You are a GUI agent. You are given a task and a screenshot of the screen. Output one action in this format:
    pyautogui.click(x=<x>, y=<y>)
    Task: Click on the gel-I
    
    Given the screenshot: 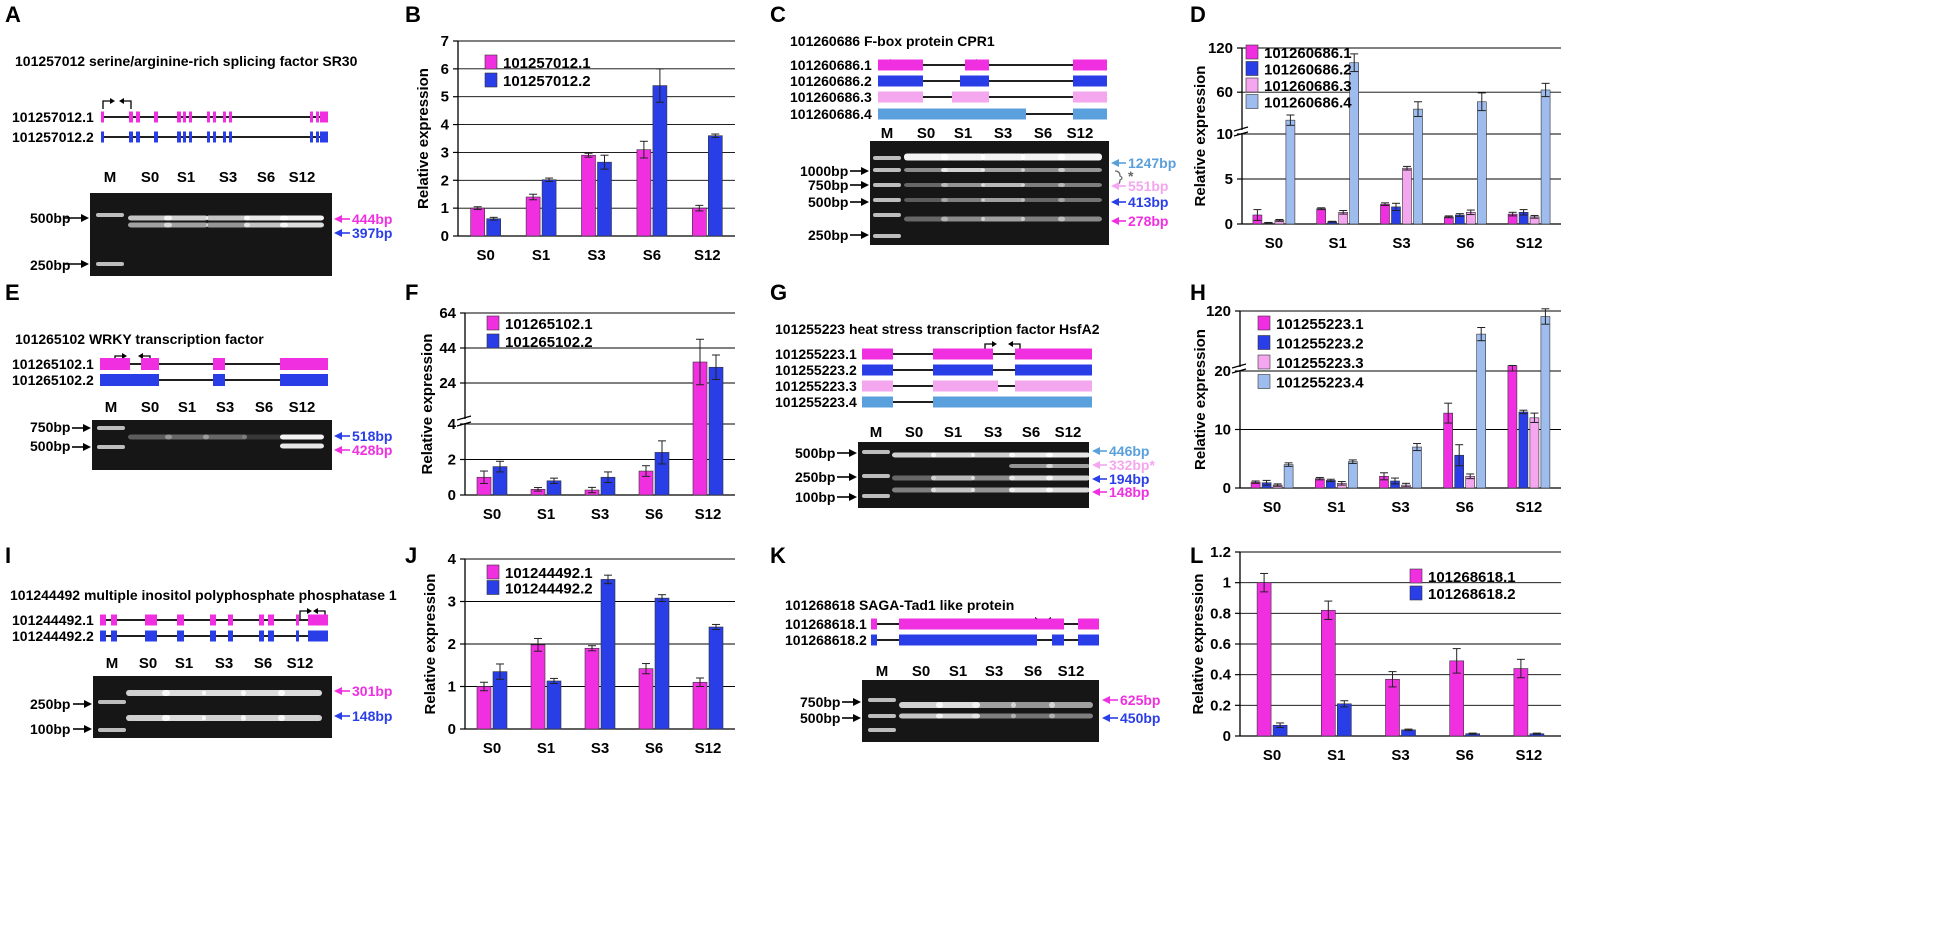 What is the action you would take?
    pyautogui.click(x=212, y=707)
    